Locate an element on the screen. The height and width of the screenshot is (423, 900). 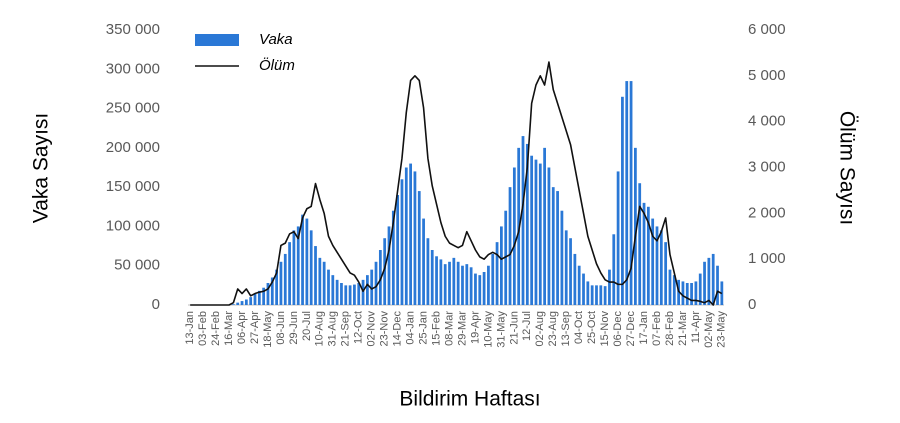
y2-axis-title: Ölüm Sayısı is located at coordinates (846, 168).